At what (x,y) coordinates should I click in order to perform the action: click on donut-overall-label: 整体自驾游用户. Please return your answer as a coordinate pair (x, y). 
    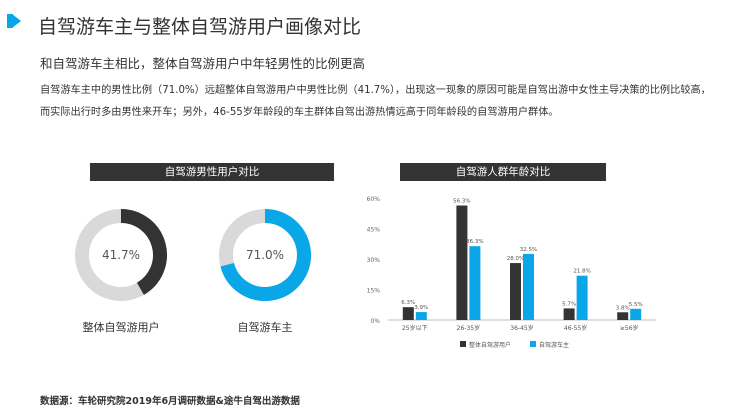
    Looking at the image, I should click on (121, 327).